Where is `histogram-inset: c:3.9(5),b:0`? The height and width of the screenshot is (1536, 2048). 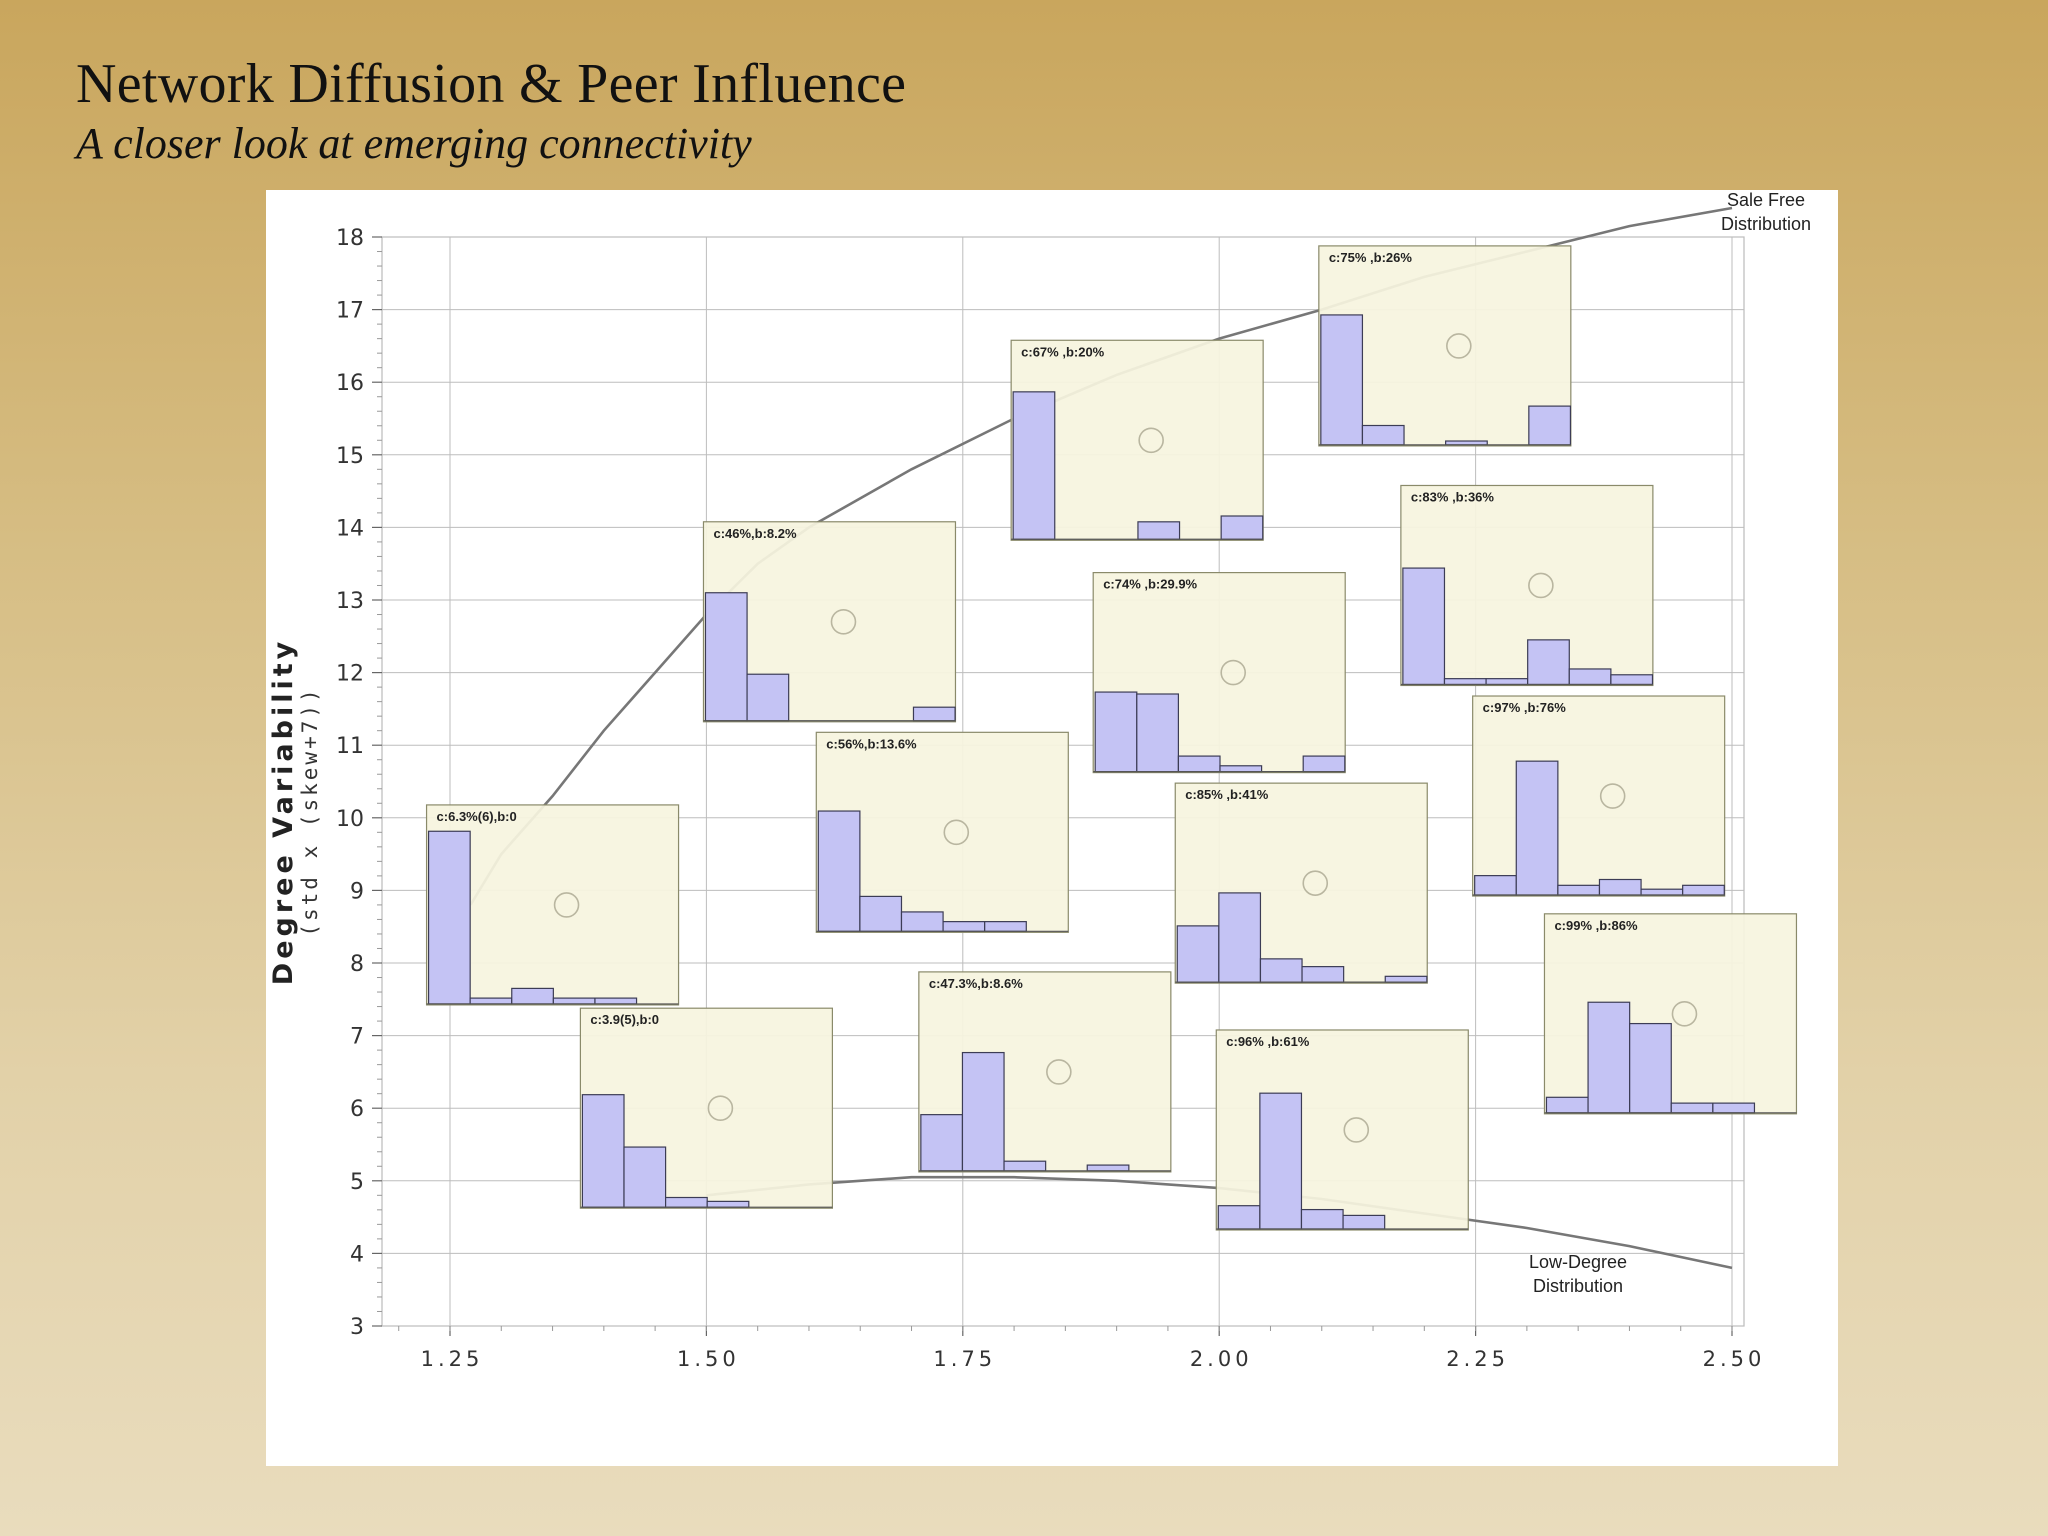
histogram-inset: c:3.9(5),b:0 is located at coordinates (706, 1108).